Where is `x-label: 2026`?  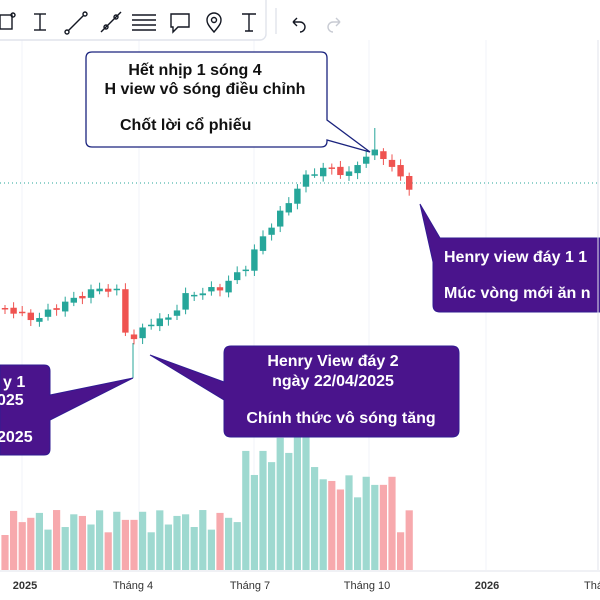 x-label: 2026 is located at coordinates (487, 586).